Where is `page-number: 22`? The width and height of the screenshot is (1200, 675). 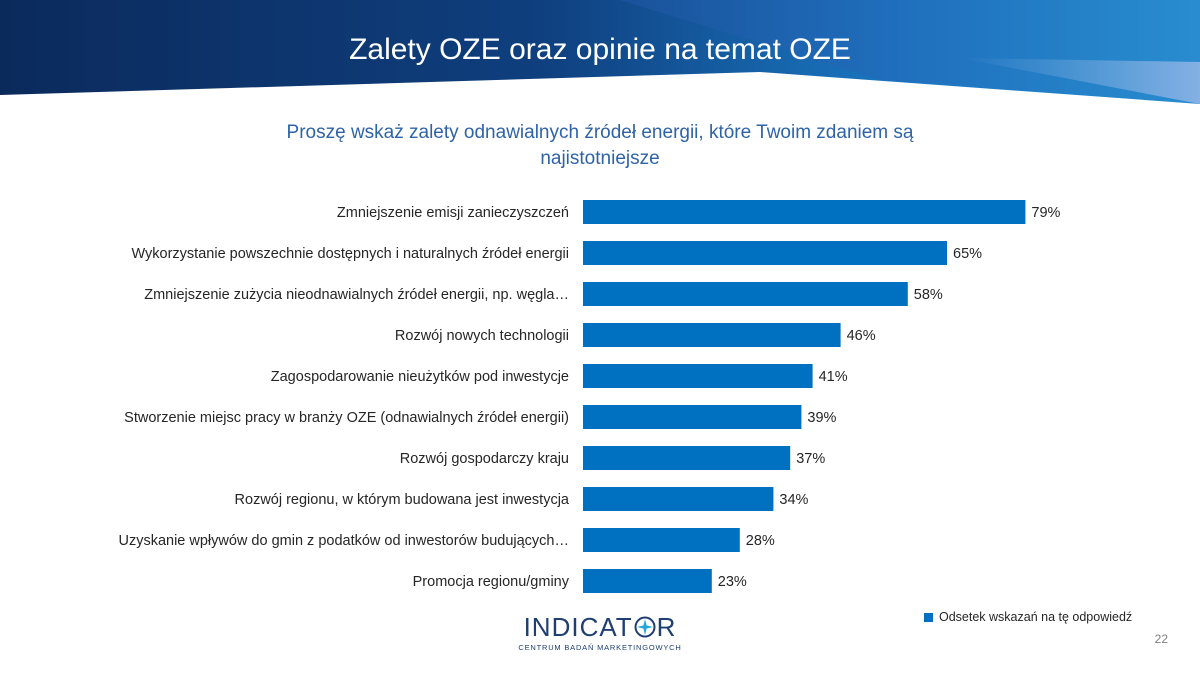
page-number: 22 is located at coordinates (1161, 639).